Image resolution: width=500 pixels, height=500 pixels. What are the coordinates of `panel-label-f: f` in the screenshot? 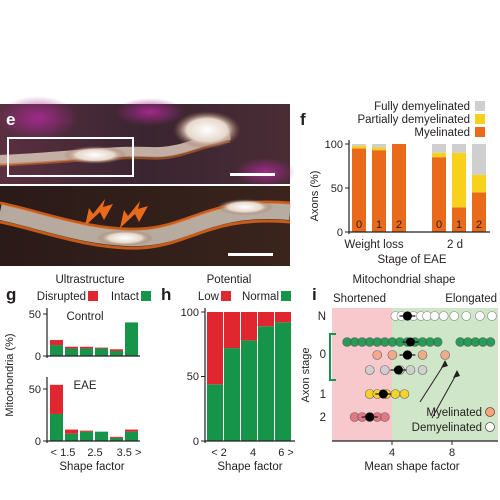 It's located at (303, 119).